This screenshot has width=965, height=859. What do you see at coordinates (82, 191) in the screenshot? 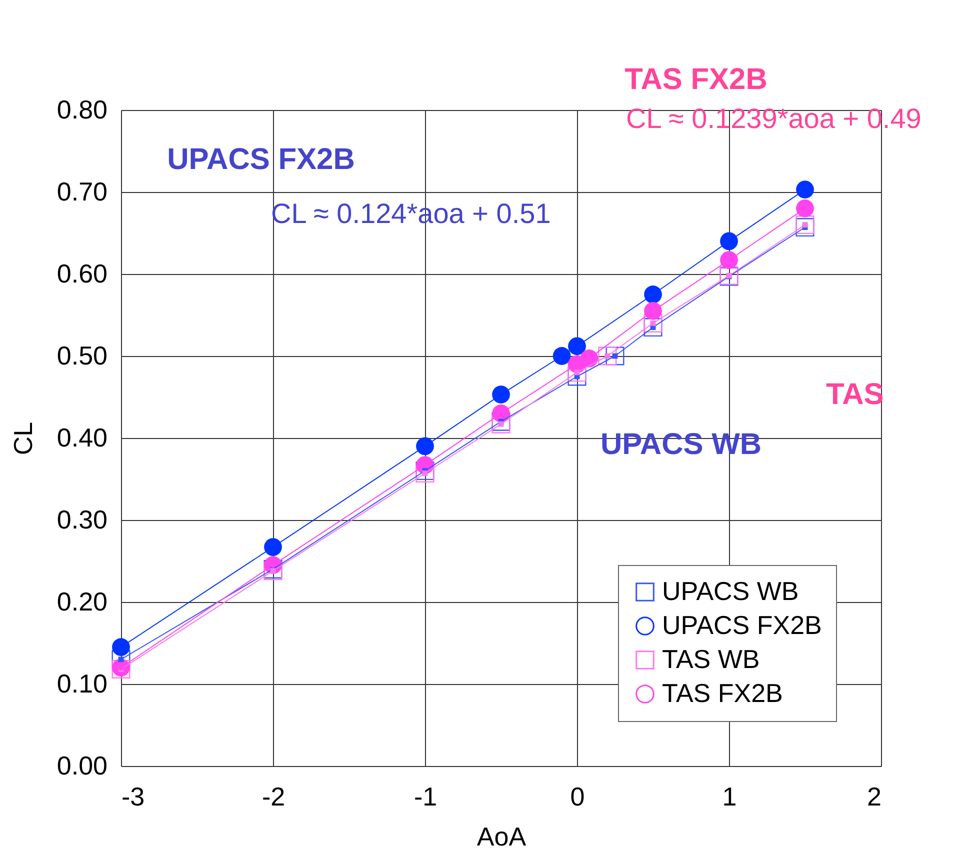
I see `y-tick-label: 0.70` at bounding box center [82, 191].